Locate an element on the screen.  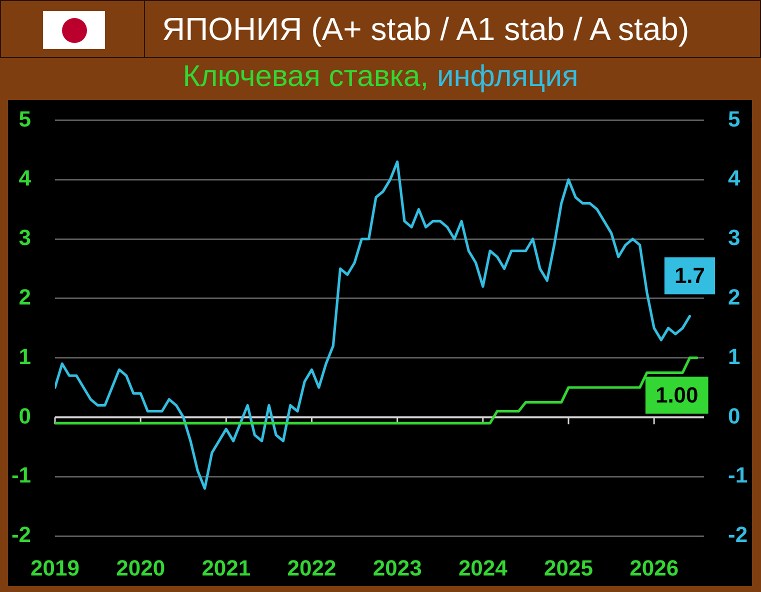
x-tick-label: 2020 is located at coordinates (141, 567).